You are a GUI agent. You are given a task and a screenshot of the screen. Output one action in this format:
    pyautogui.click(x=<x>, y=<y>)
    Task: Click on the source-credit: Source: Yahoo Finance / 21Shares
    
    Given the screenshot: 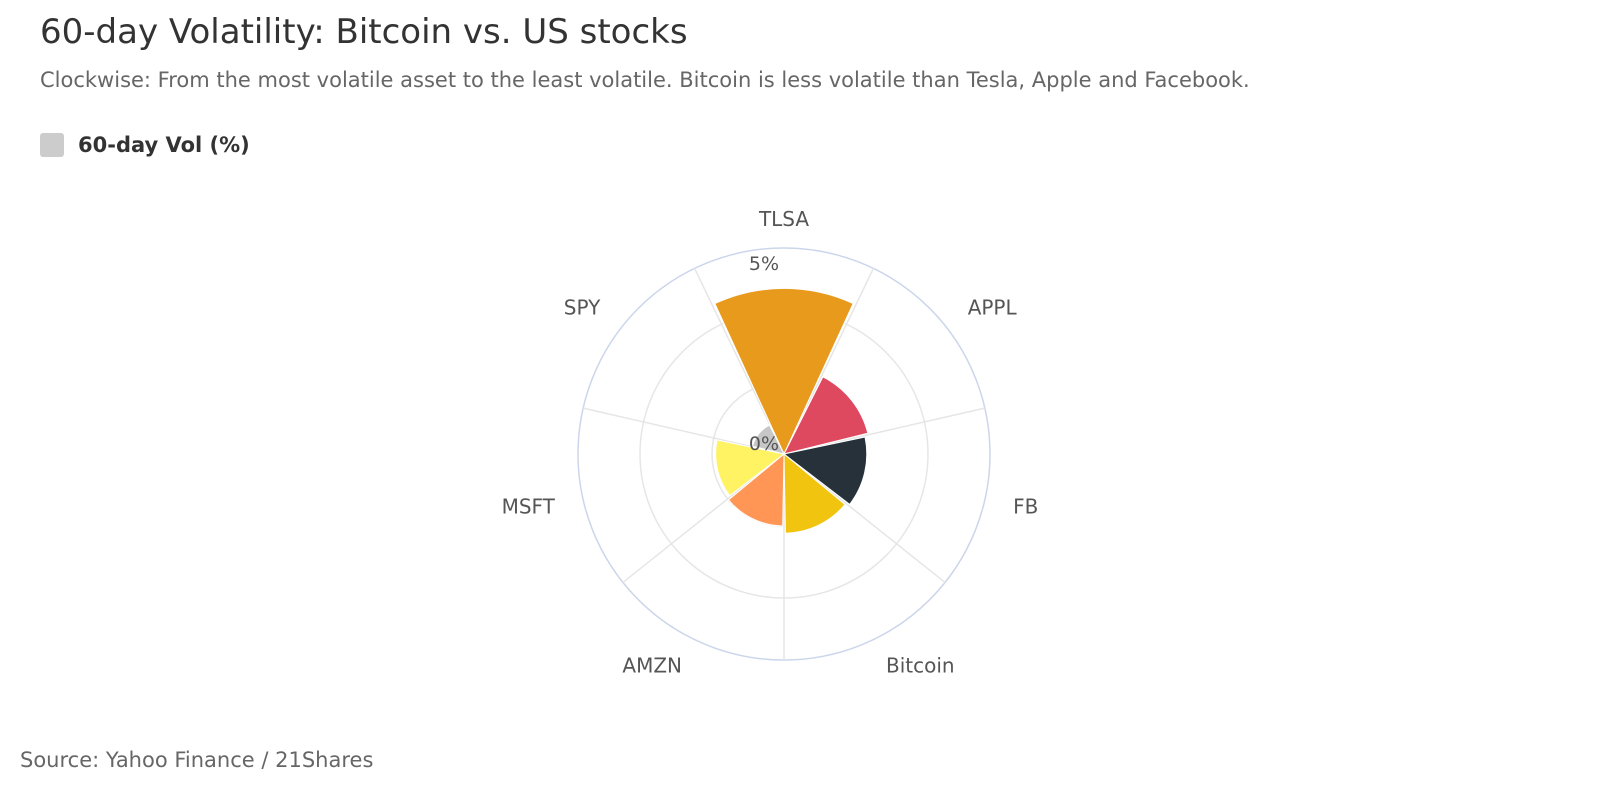 What is the action you would take?
    pyautogui.click(x=197, y=760)
    